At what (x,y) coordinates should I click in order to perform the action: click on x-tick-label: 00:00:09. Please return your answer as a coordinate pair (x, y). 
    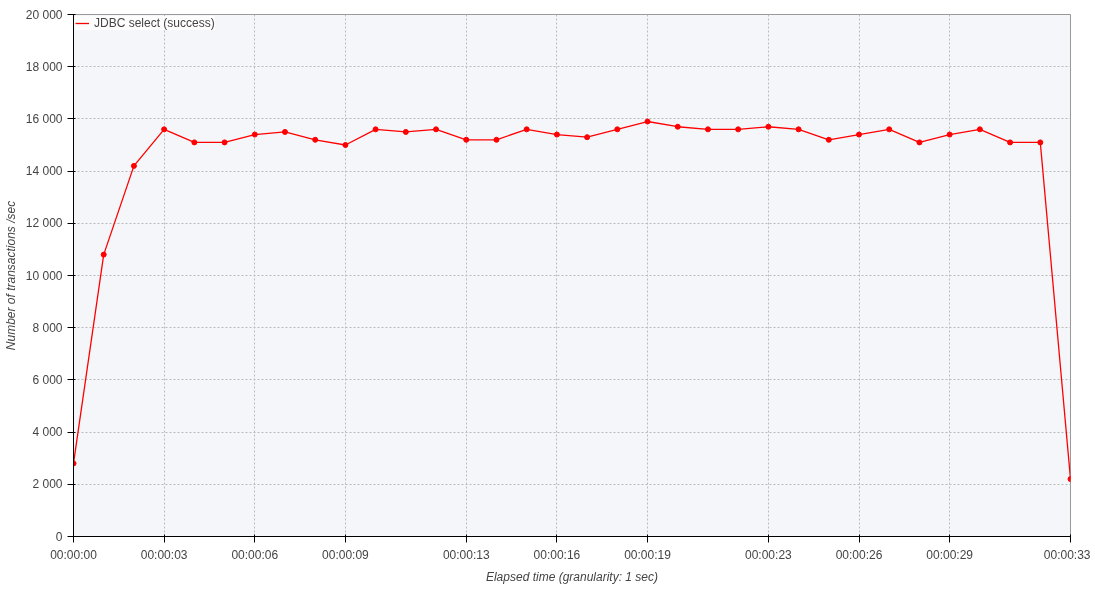
    Looking at the image, I should click on (346, 554).